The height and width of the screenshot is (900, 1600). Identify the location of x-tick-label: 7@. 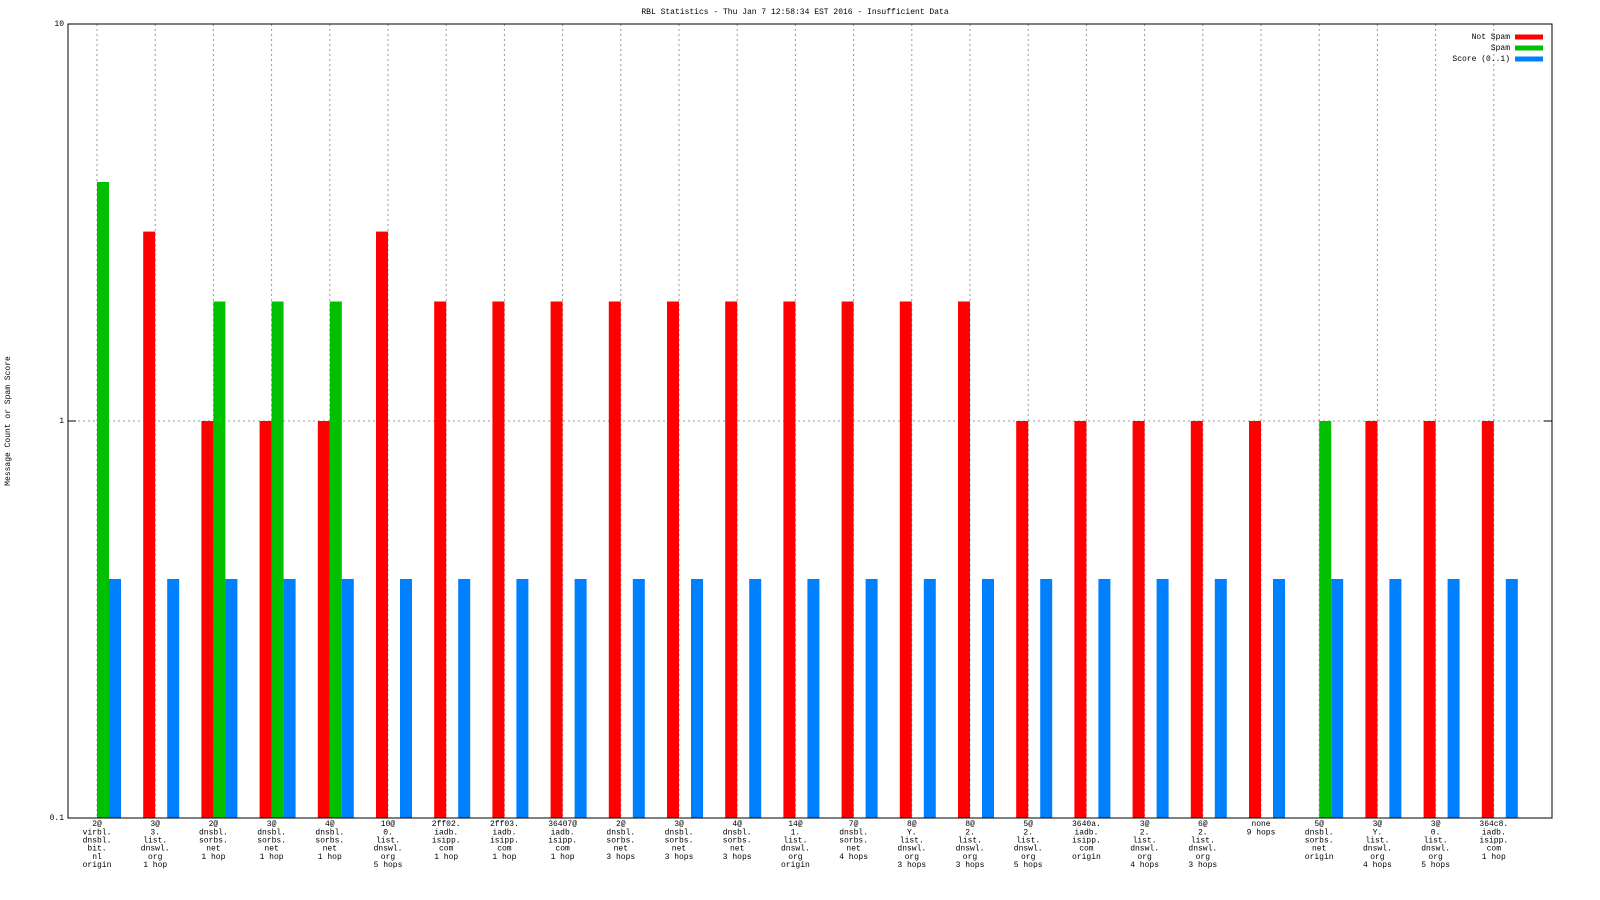
(854, 824).